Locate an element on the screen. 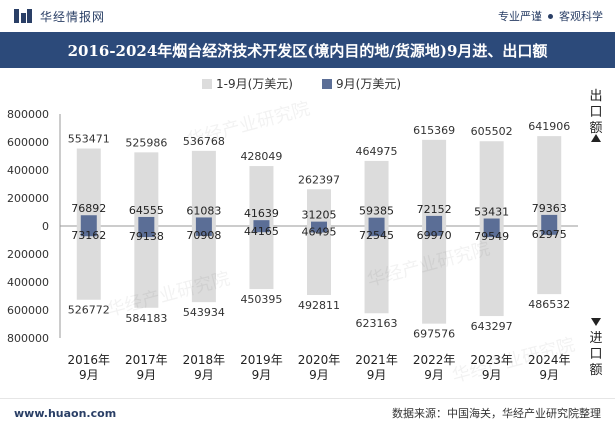  data-label-monthly-import: 79549 is located at coordinates (491, 236).